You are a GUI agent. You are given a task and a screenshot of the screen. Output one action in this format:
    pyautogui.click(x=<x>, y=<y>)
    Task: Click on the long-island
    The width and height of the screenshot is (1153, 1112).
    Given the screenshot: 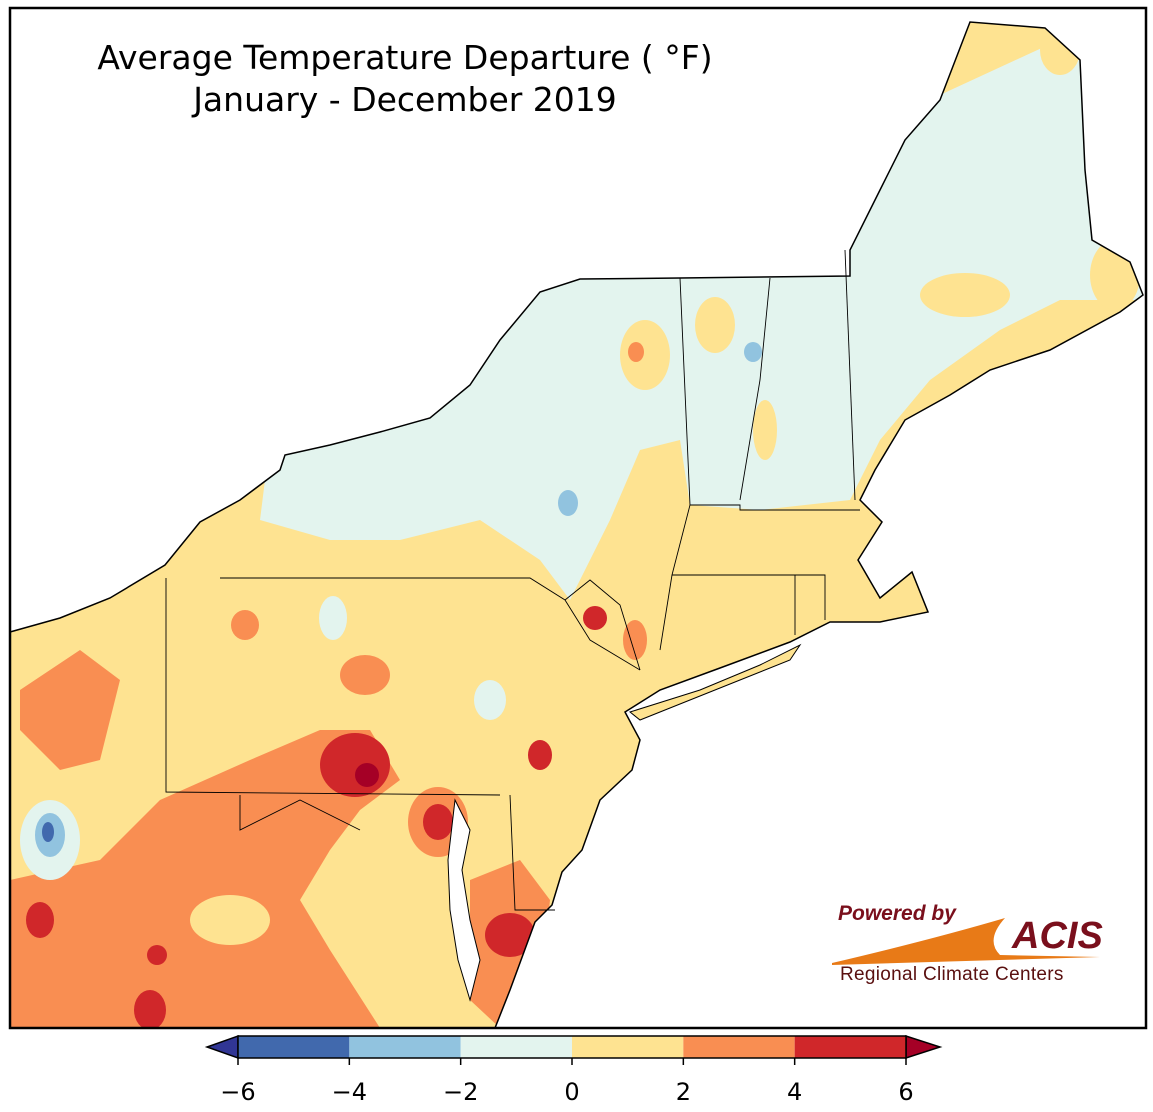 What is the action you would take?
    pyautogui.click(x=715, y=682)
    